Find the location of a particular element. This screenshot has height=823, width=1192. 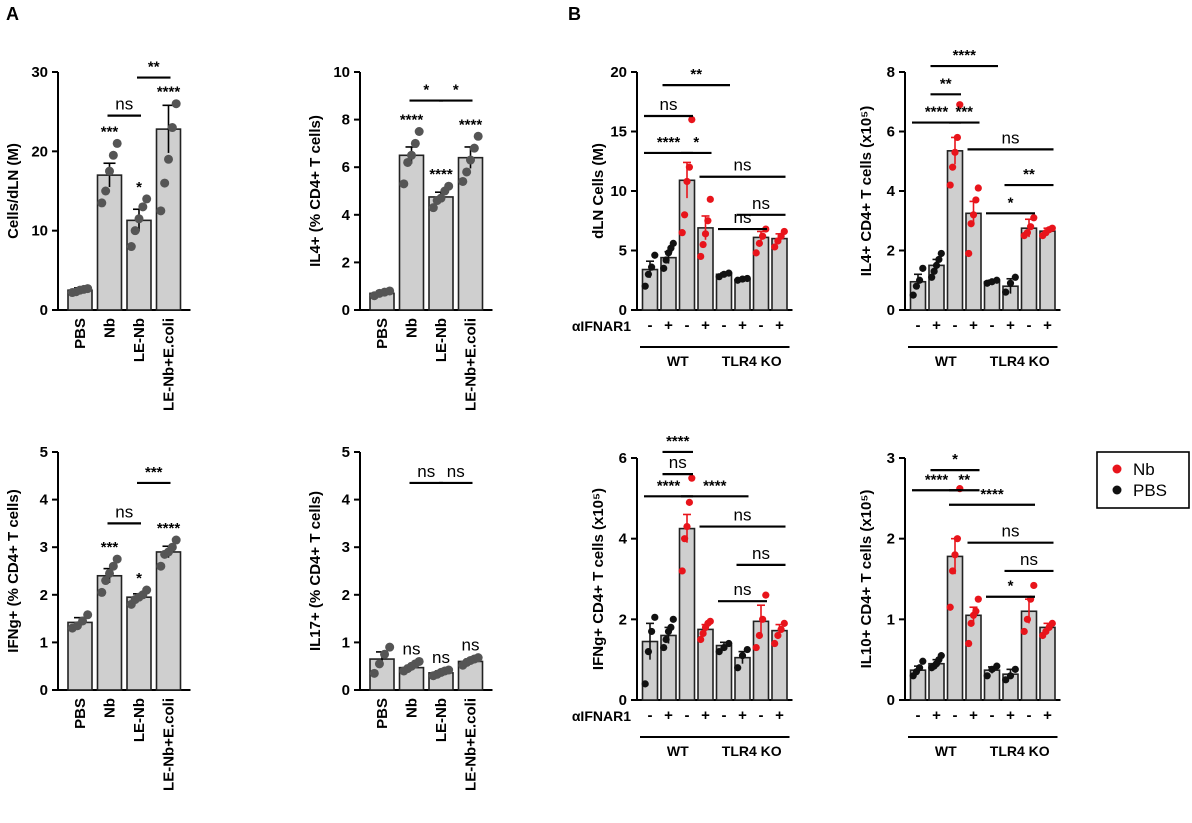

x-category-label: LE-Nb is located at coordinates (441, 340).